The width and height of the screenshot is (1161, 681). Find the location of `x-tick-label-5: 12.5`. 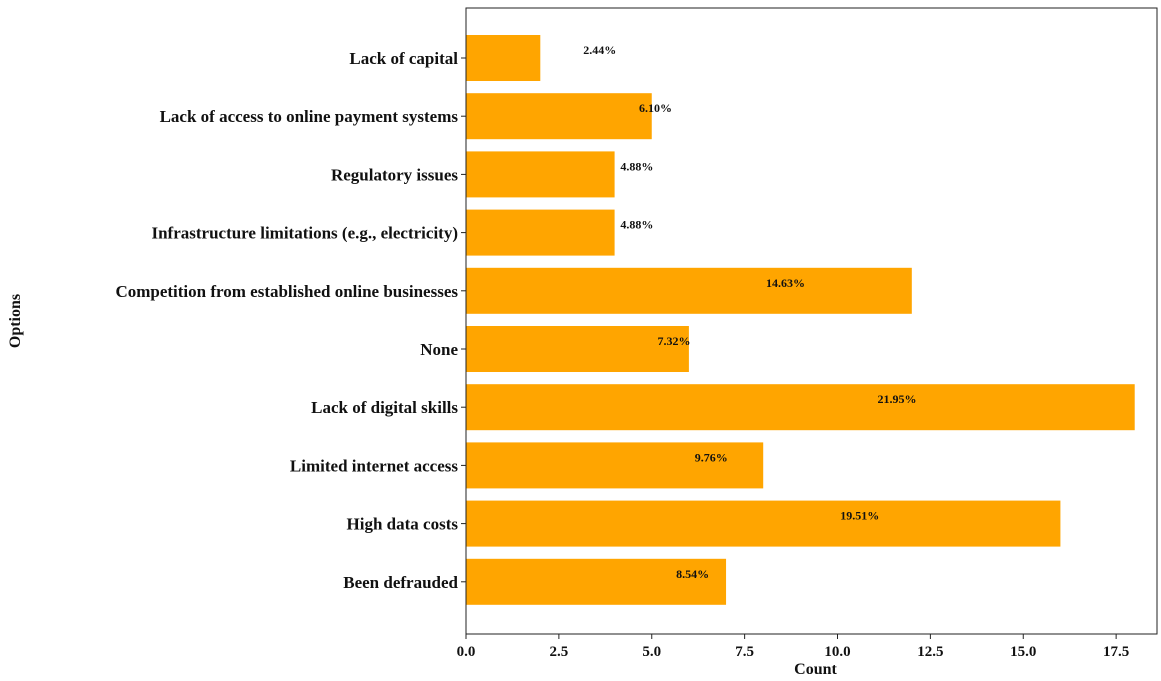

x-tick-label-5: 12.5 is located at coordinates (930, 652).